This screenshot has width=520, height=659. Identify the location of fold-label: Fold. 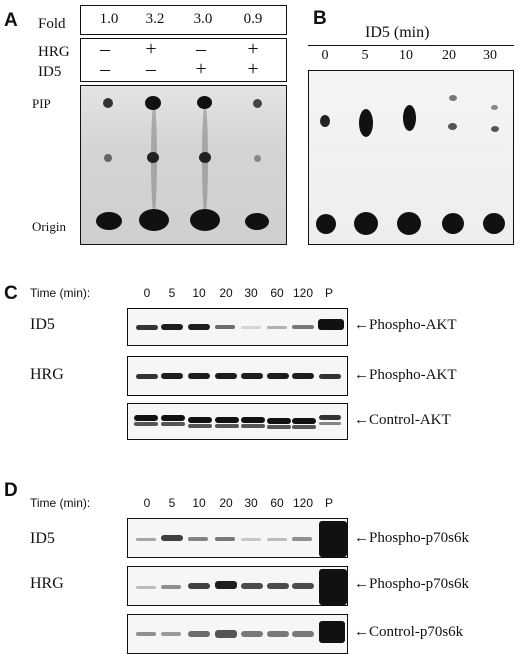
(52, 24).